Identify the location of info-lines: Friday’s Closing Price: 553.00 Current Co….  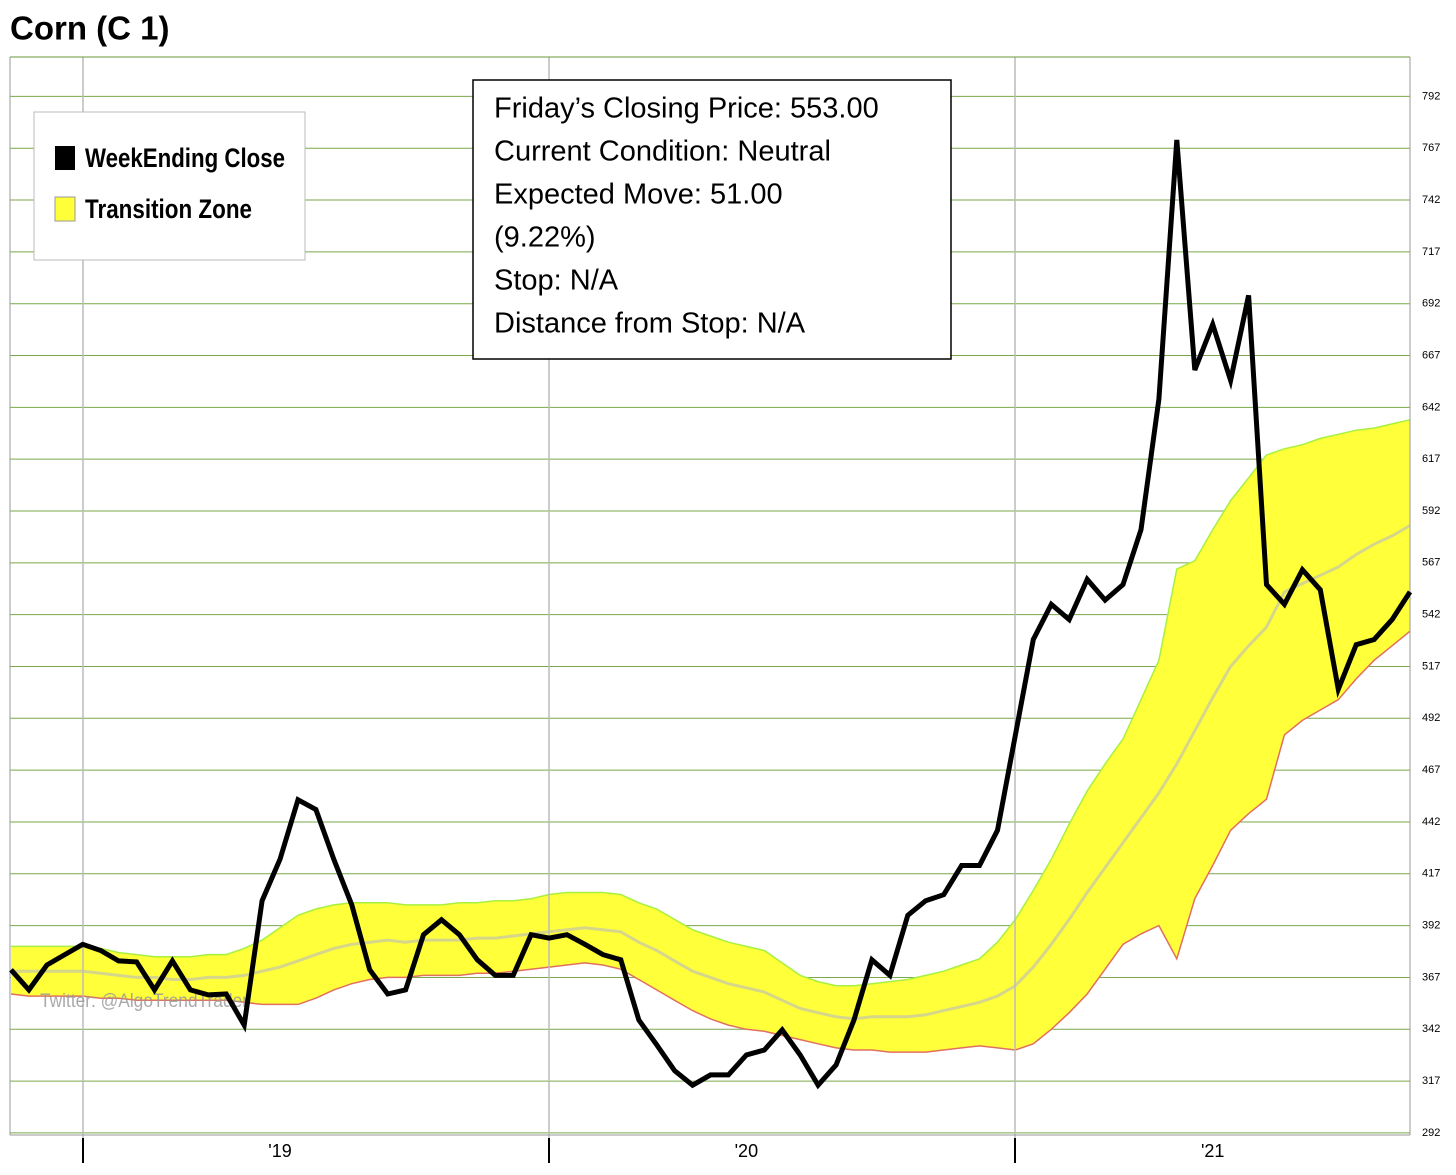
(686, 216).